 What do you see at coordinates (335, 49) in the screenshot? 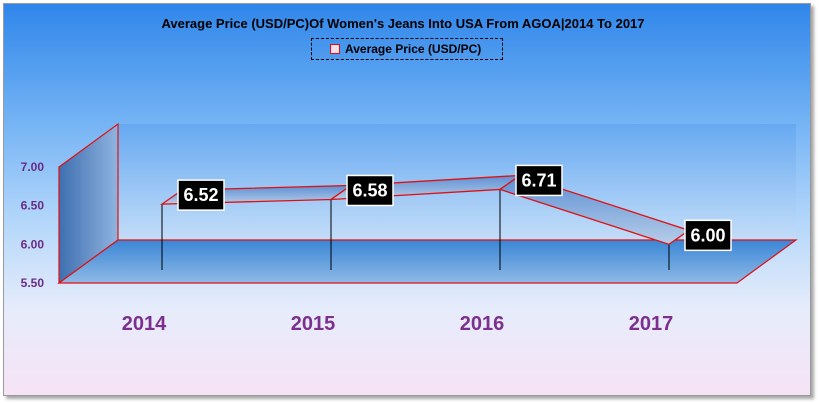
I see `legend-swatch` at bounding box center [335, 49].